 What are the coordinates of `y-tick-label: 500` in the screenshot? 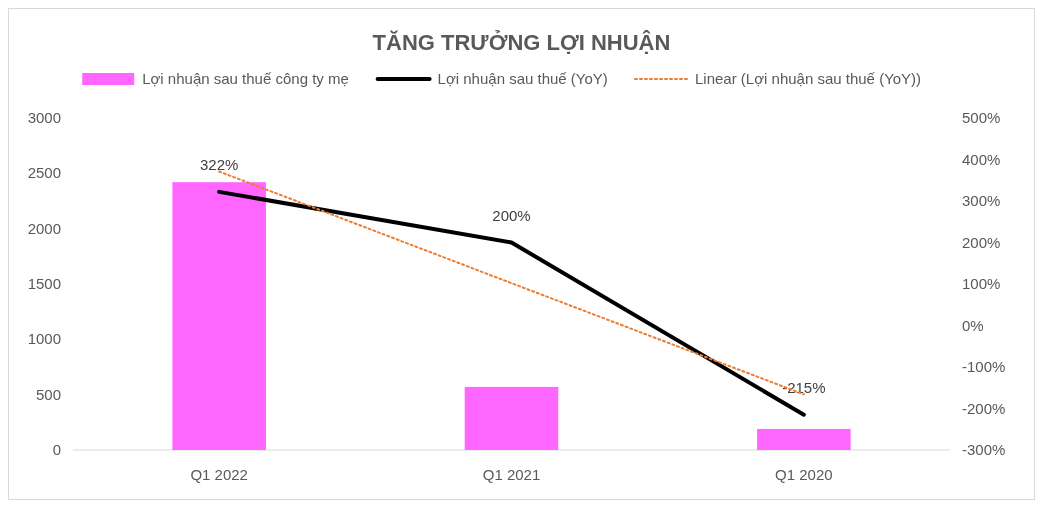 It's located at (48, 394).